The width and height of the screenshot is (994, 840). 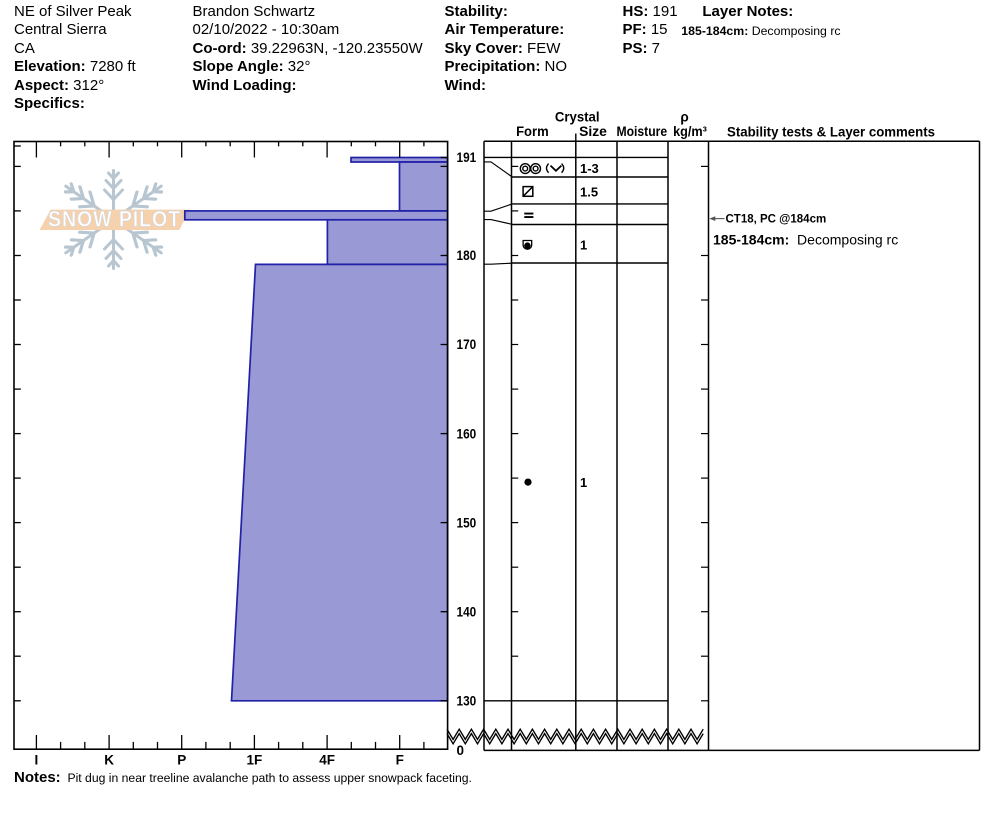 What do you see at coordinates (831, 131) in the screenshot?
I see `svg-text:Stability tests & Layer commen: Stability tests & Layer comments` at bounding box center [831, 131].